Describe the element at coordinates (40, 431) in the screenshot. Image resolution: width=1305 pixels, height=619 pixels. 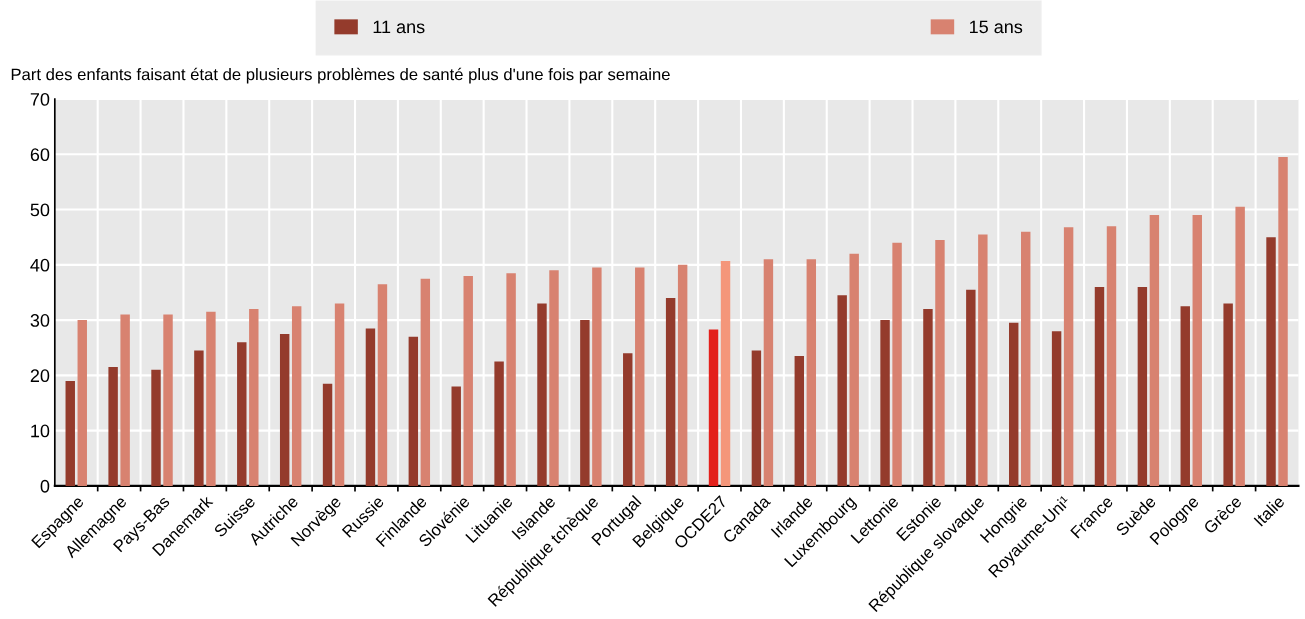
I see `y-tick-label: 10` at that location.